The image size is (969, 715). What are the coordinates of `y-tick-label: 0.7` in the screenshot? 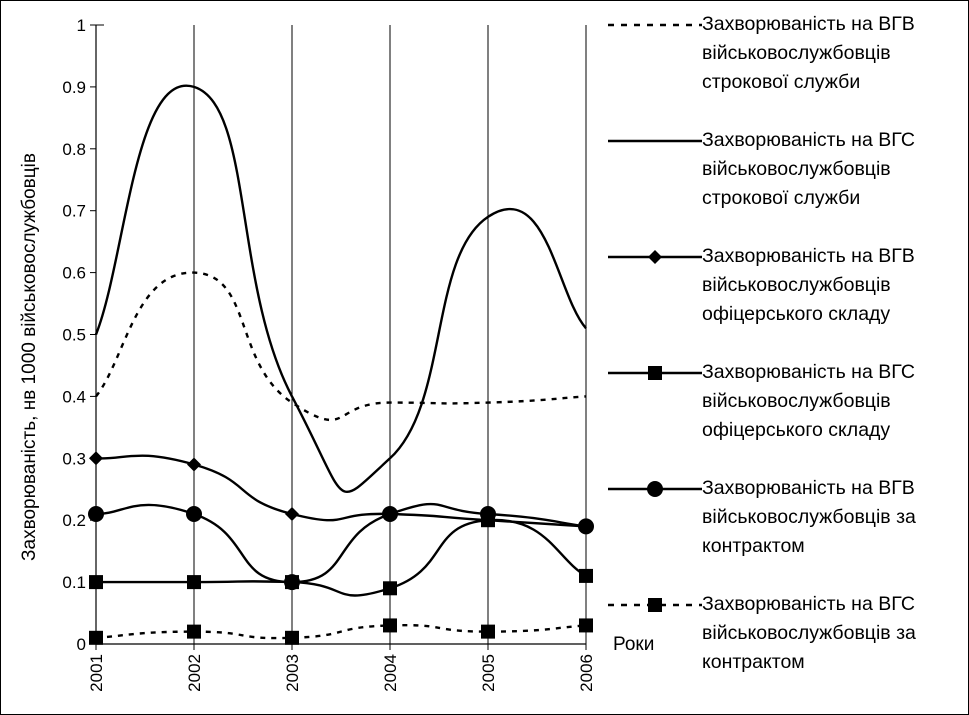 It's located at (74, 211).